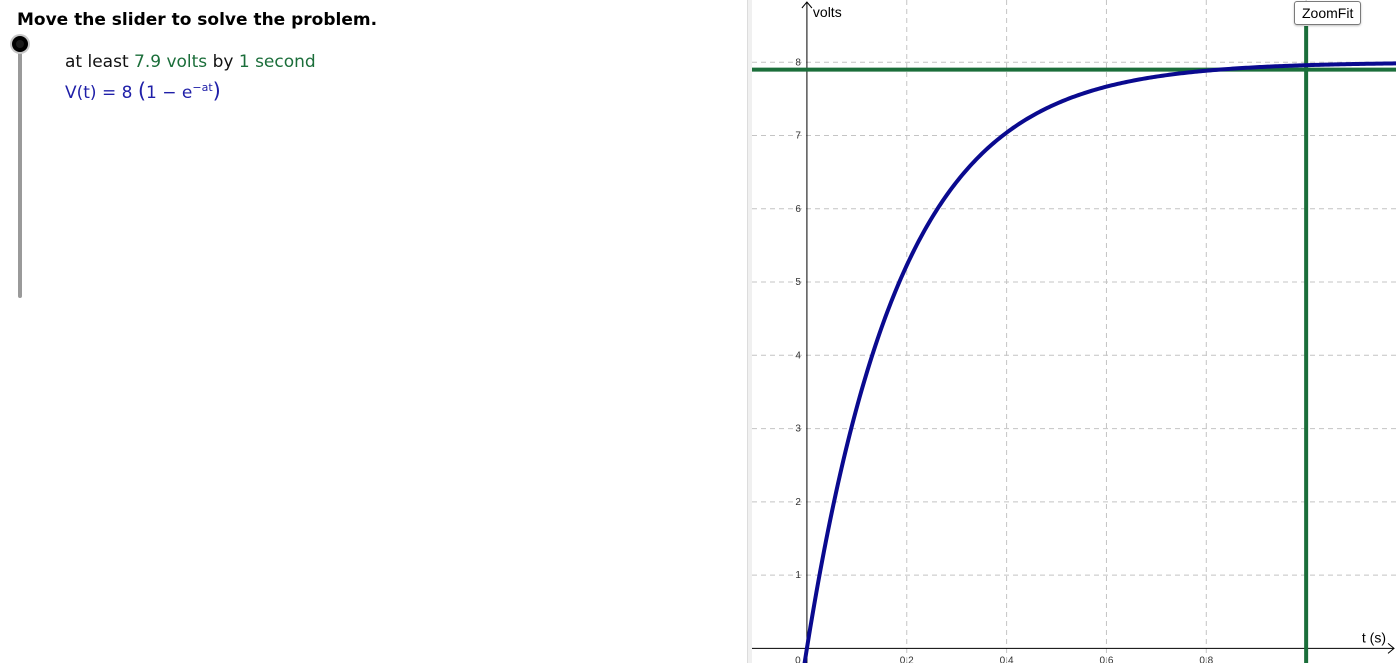  Describe the element at coordinates (798, 136) in the screenshot. I see `y-tick-label: 7` at that location.